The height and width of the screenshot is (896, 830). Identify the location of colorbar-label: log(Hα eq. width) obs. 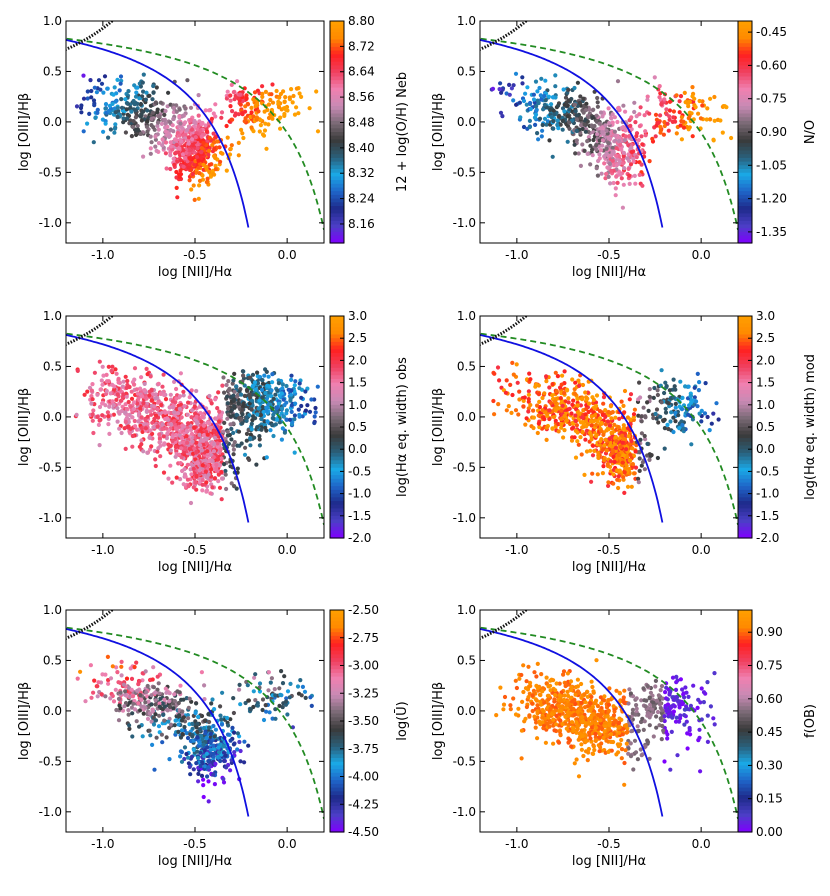
(402, 427).